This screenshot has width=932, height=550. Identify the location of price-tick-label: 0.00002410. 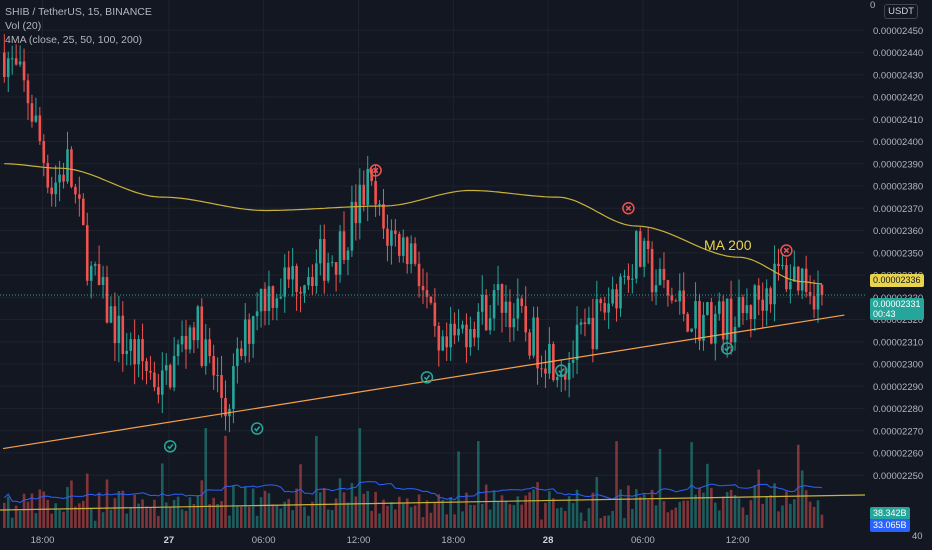
(898, 120).